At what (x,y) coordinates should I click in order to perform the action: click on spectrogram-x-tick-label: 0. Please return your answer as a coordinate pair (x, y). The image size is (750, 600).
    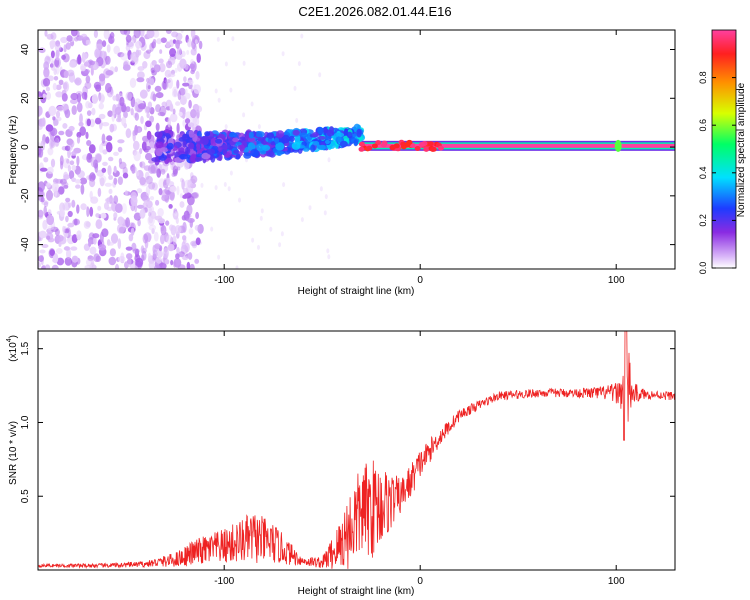
    Looking at the image, I should click on (420, 280).